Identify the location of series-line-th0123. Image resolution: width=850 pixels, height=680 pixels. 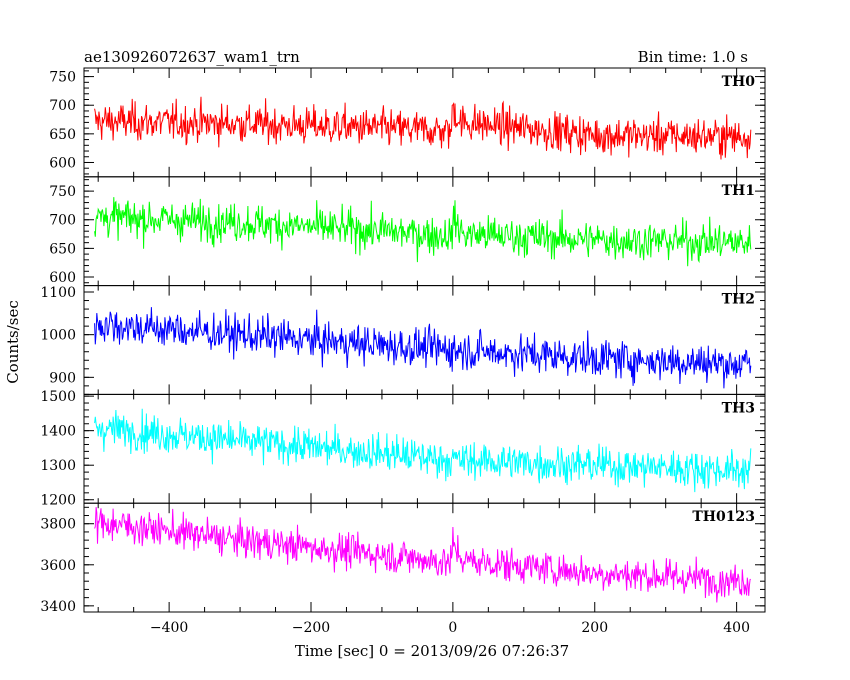
(422, 555).